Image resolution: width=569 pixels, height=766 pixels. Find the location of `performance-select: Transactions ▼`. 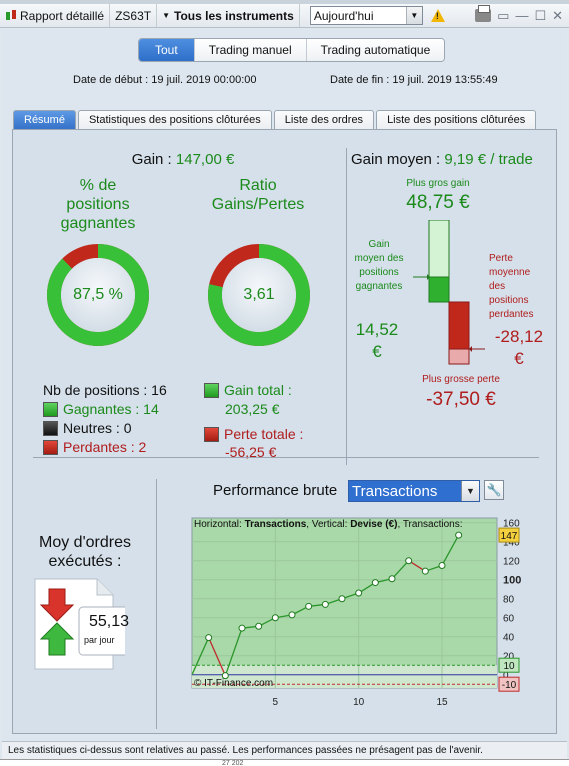

performance-select: Transactions ▼ is located at coordinates (414, 491).